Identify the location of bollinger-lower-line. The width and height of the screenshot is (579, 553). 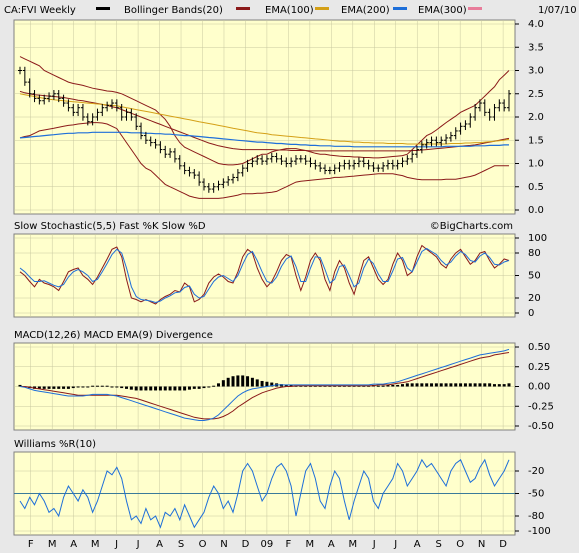
(264, 160).